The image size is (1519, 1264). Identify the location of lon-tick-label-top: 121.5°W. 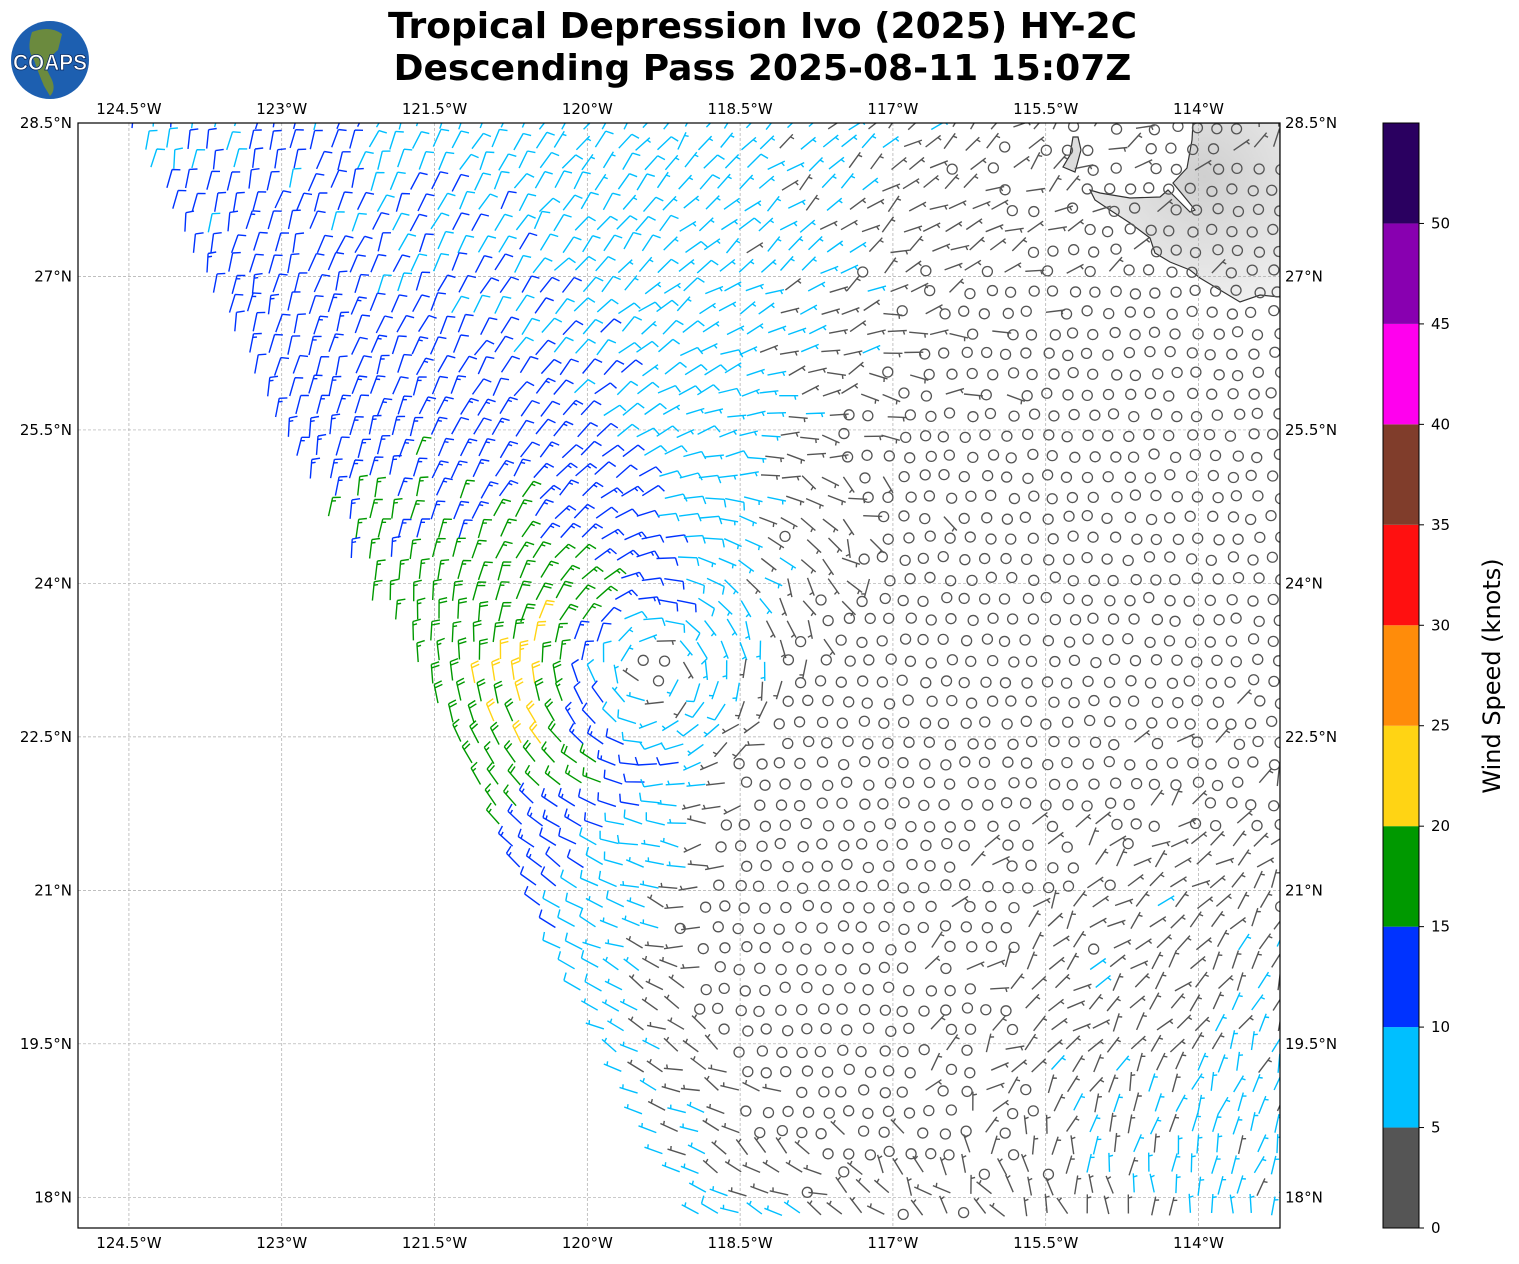
(434, 109).